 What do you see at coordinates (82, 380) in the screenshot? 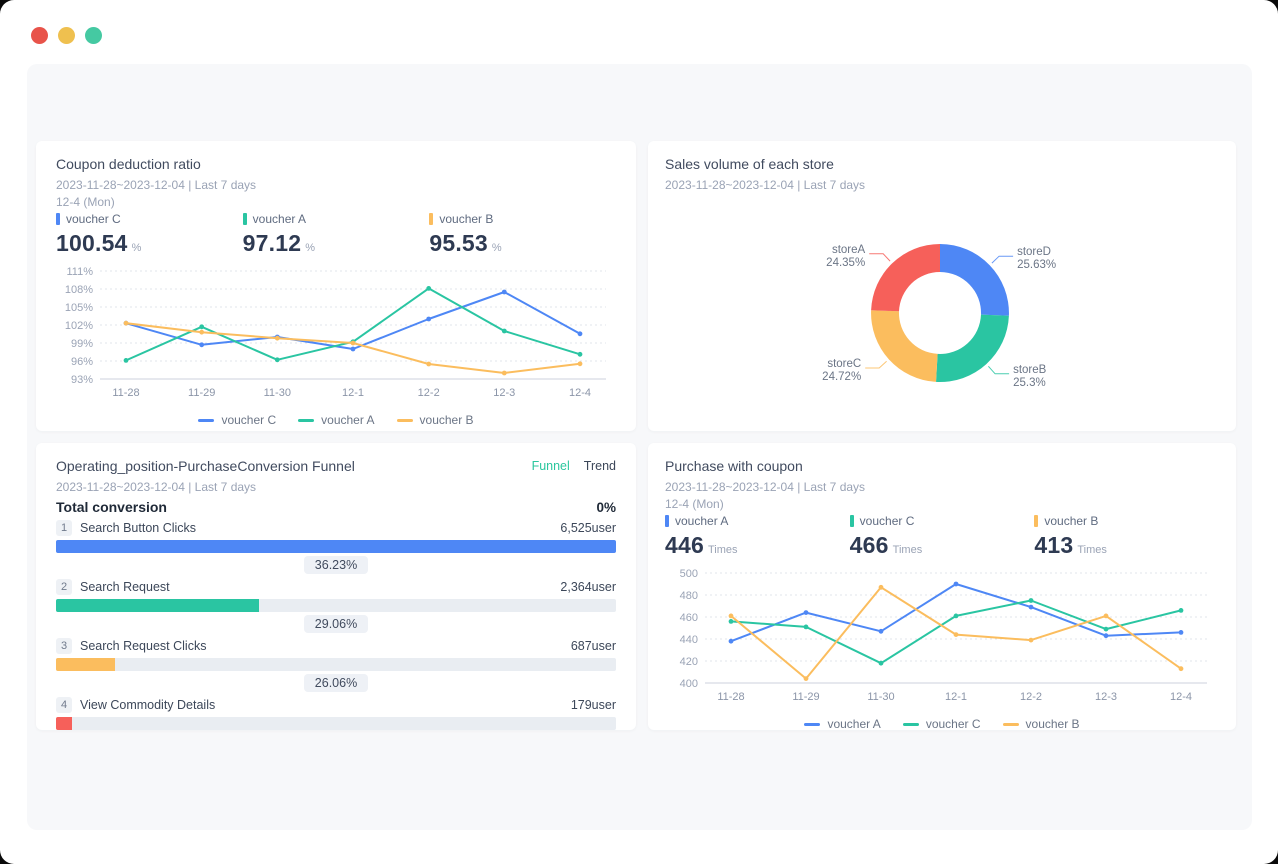
I see `svg-text: 93%` at bounding box center [82, 380].